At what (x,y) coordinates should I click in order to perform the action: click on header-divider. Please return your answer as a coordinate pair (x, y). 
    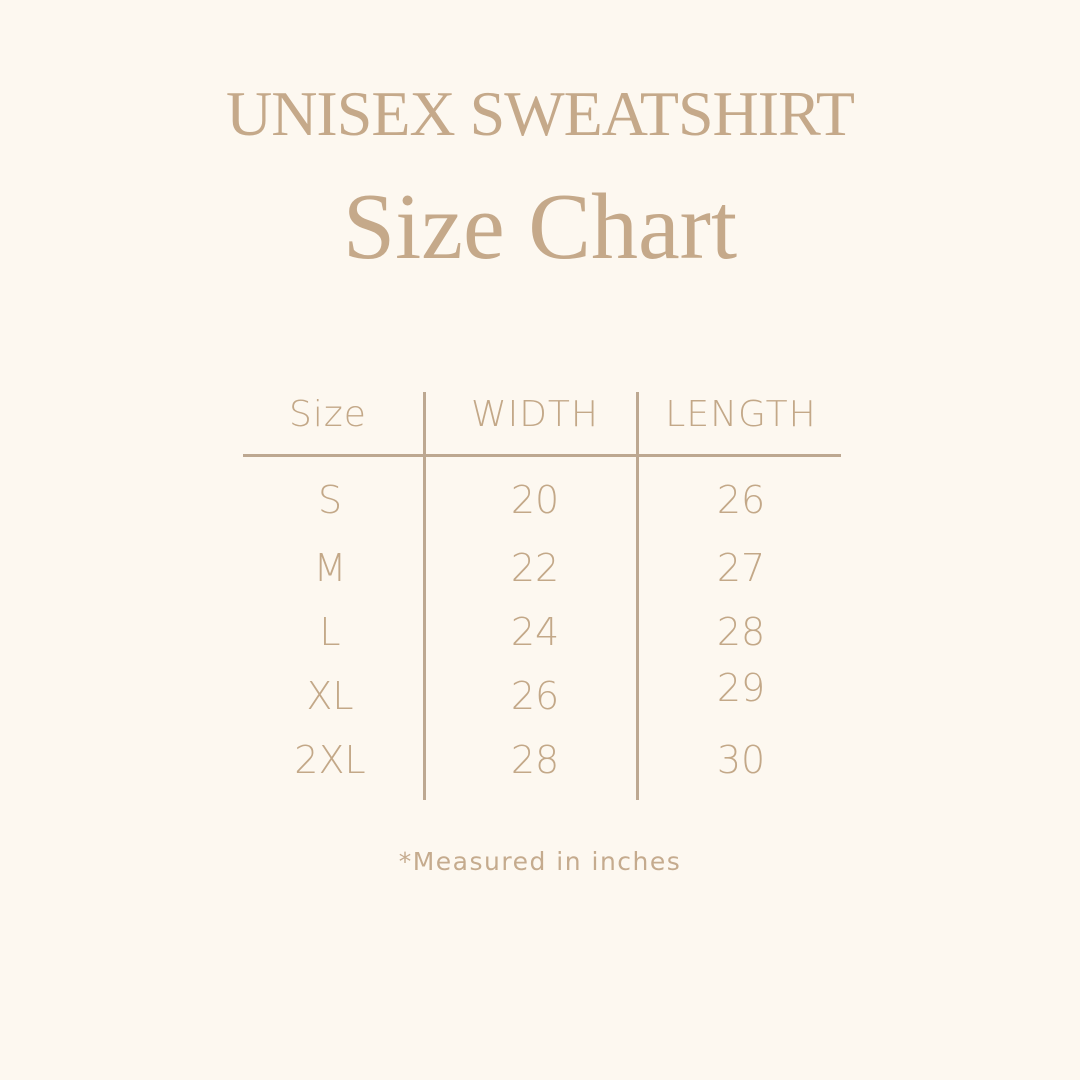
    Looking at the image, I should click on (542, 455).